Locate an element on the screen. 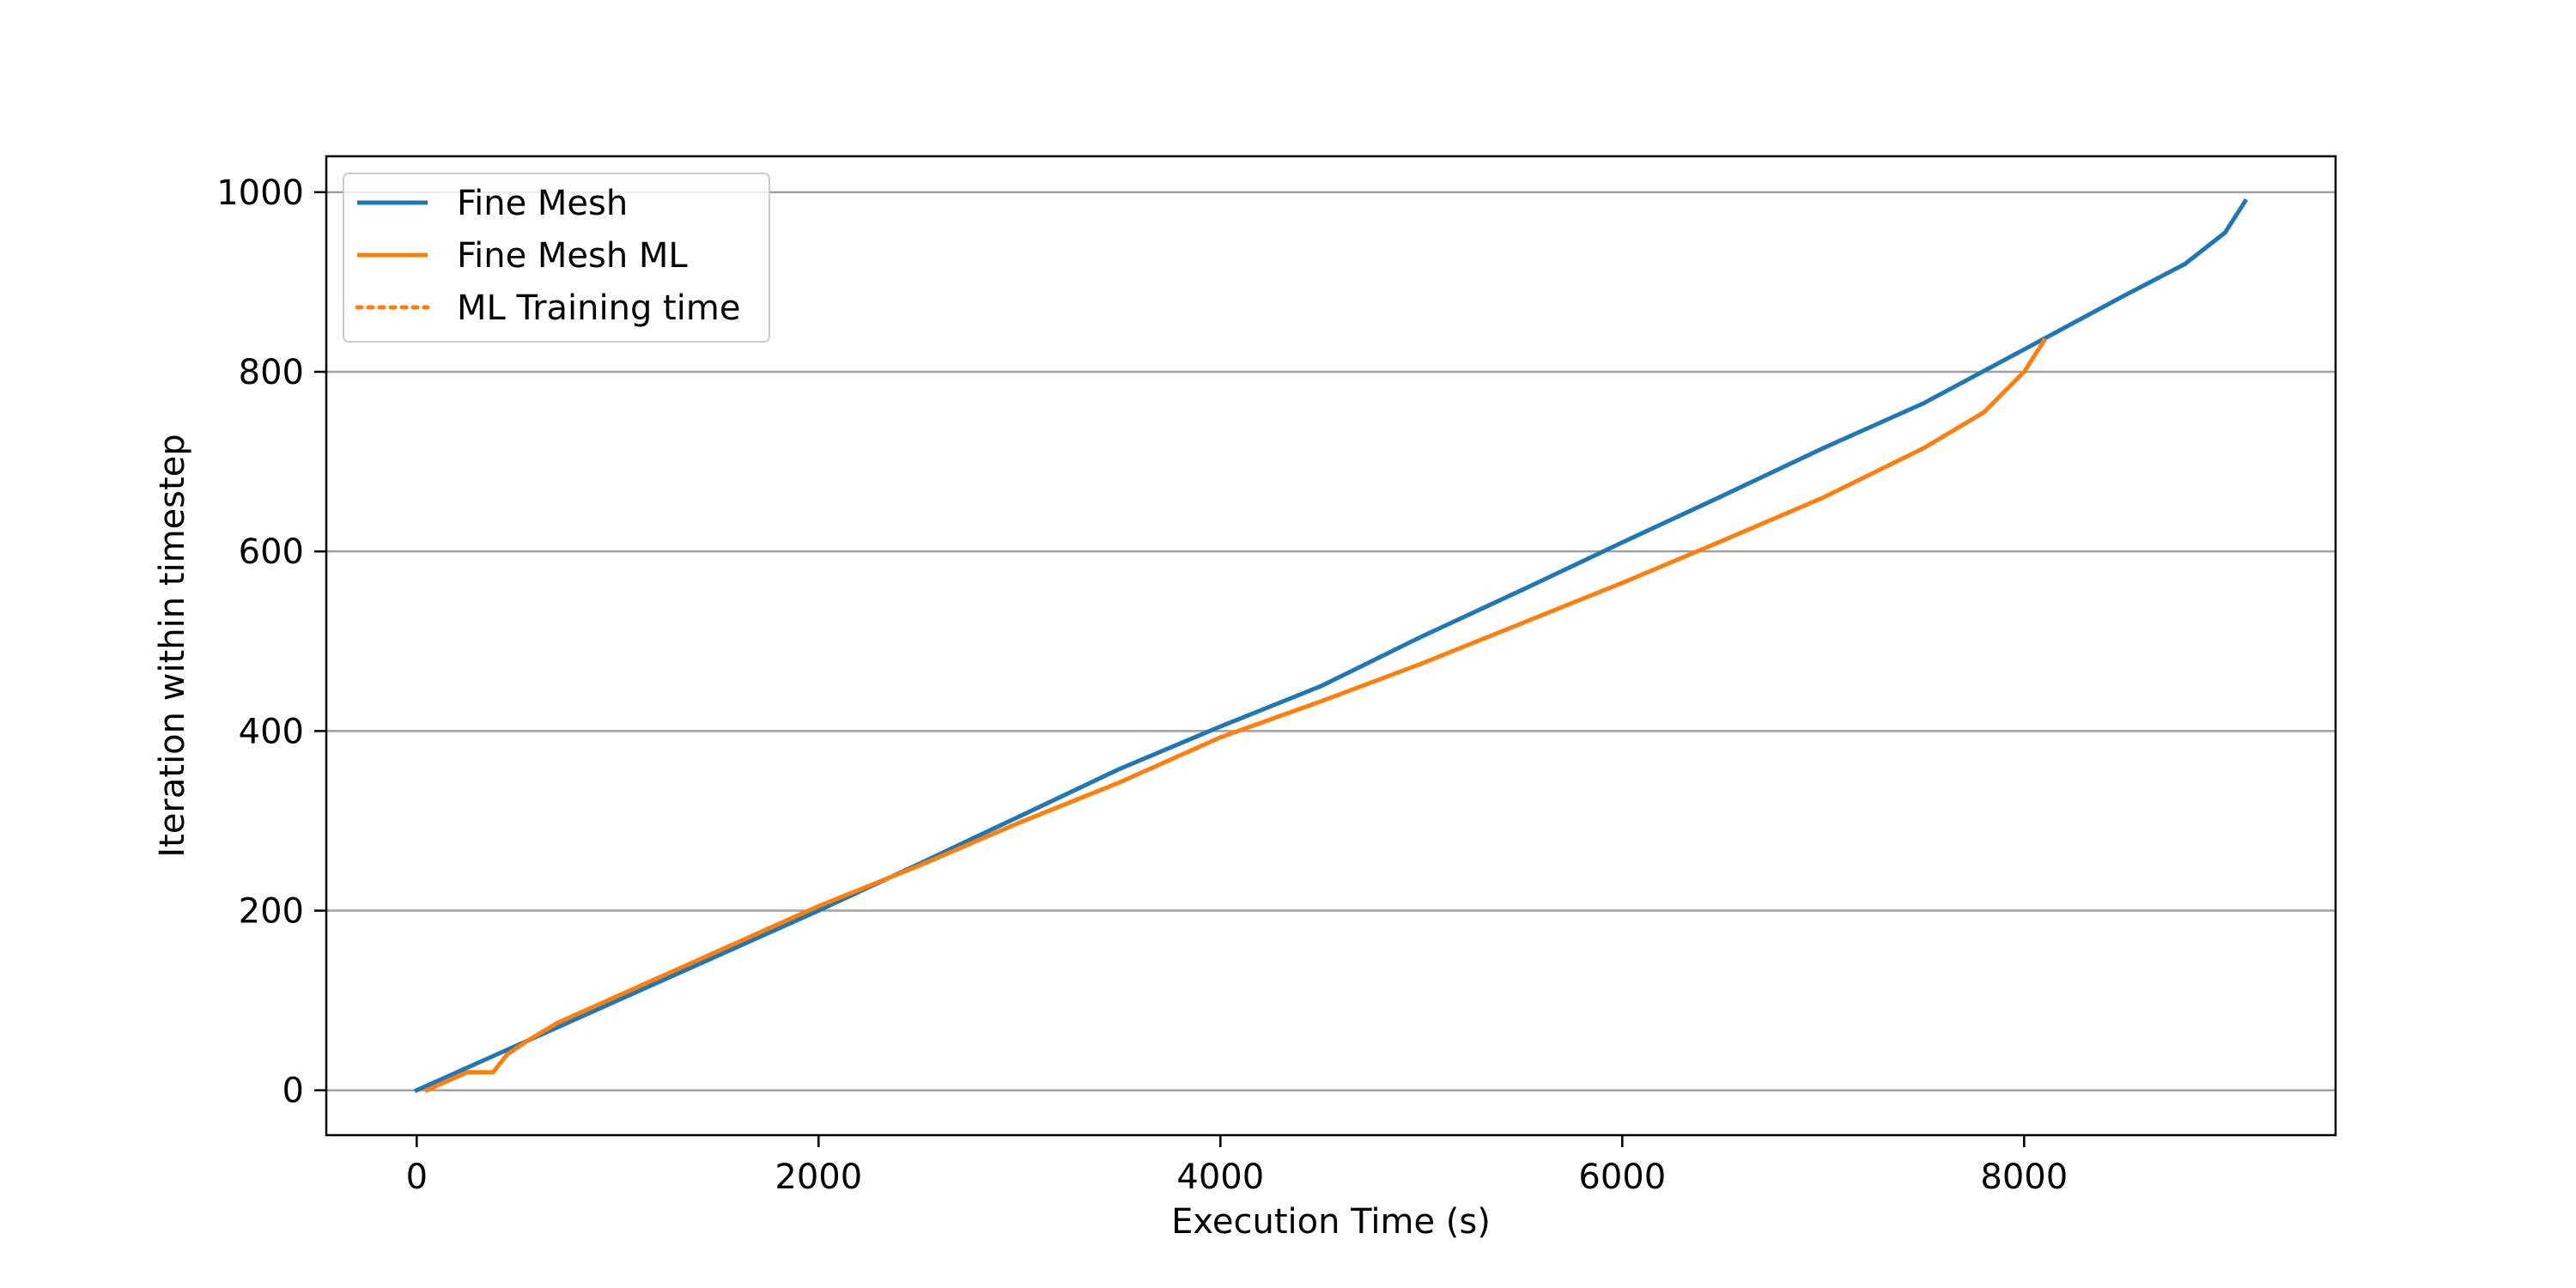 This screenshot has width=2576, height=1288. y-axis-label: Iteration within timestep is located at coordinates (172, 645).